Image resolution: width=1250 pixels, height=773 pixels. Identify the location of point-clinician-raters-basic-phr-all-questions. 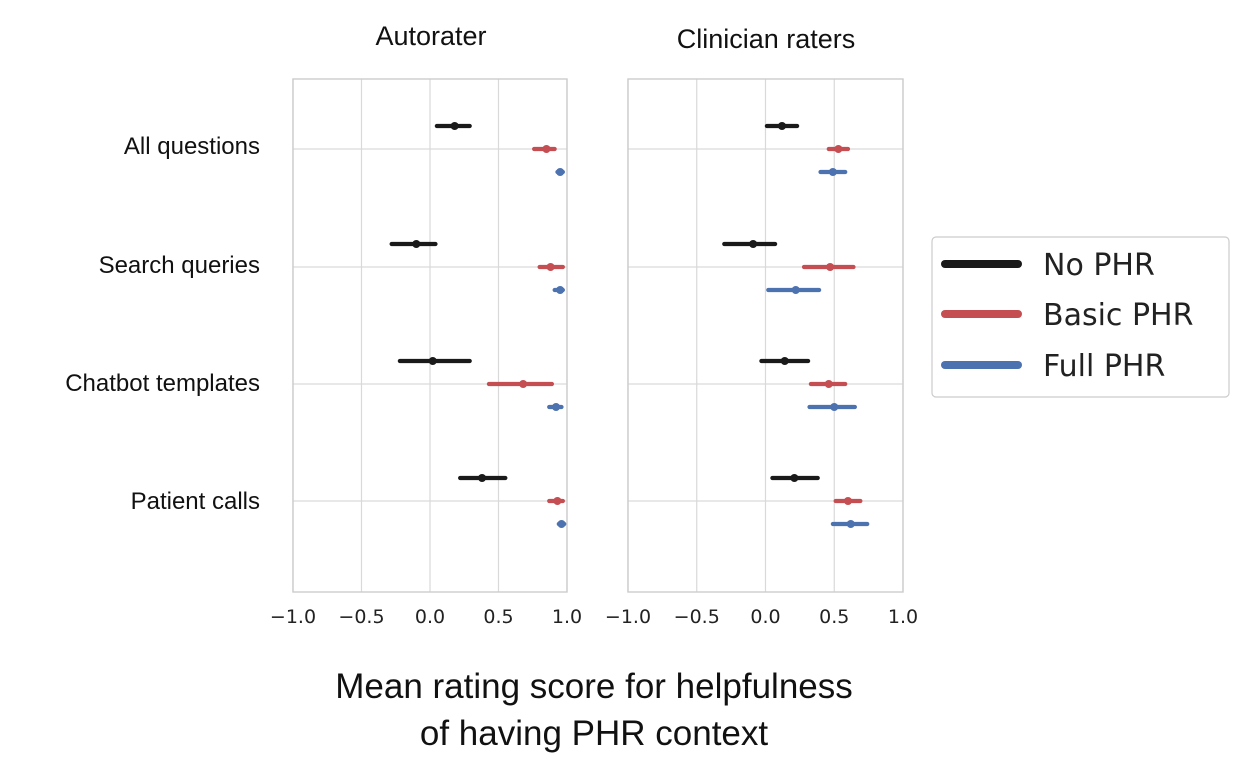
(838, 149).